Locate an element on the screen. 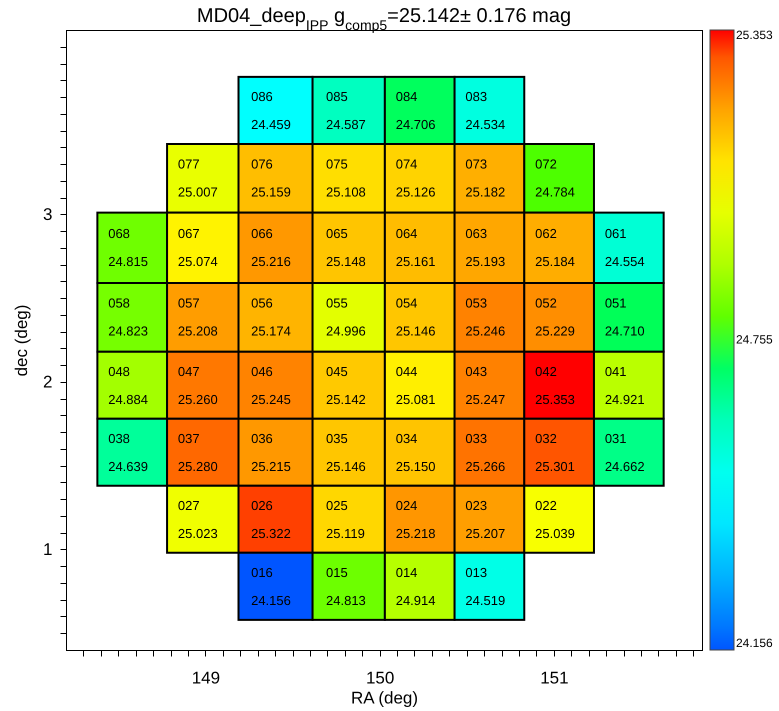  data-label: 033 25.266 is located at coordinates (485, 452).